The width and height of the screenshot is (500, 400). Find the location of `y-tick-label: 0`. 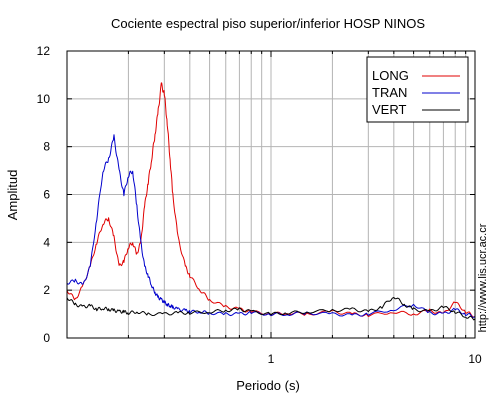

y-tick-label: 0 is located at coordinates (46, 338).